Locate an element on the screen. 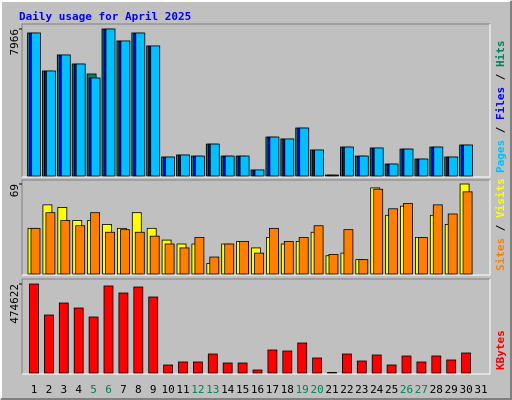 The image size is (512, 400). x-tick-label: 27 is located at coordinates (421, 389).